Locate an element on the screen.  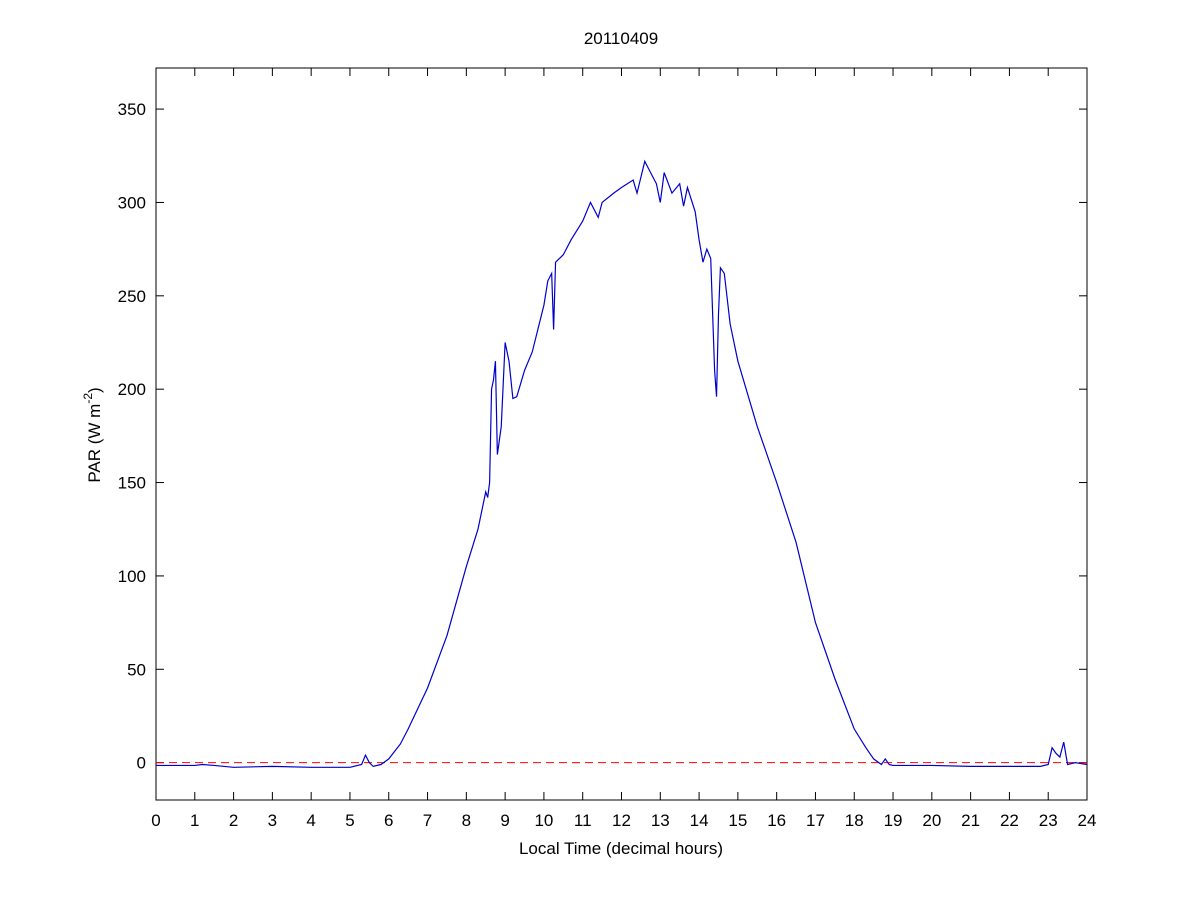
y-tick-label: 250 is located at coordinates (132, 296).